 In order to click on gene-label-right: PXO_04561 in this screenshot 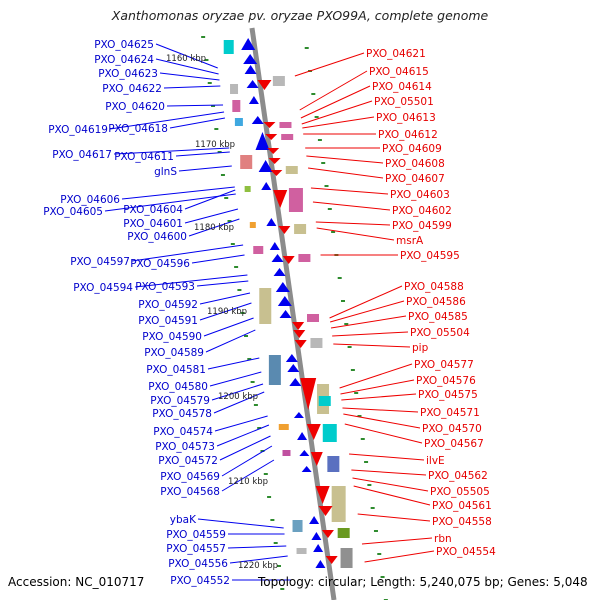, I will do `click(462, 506)`.